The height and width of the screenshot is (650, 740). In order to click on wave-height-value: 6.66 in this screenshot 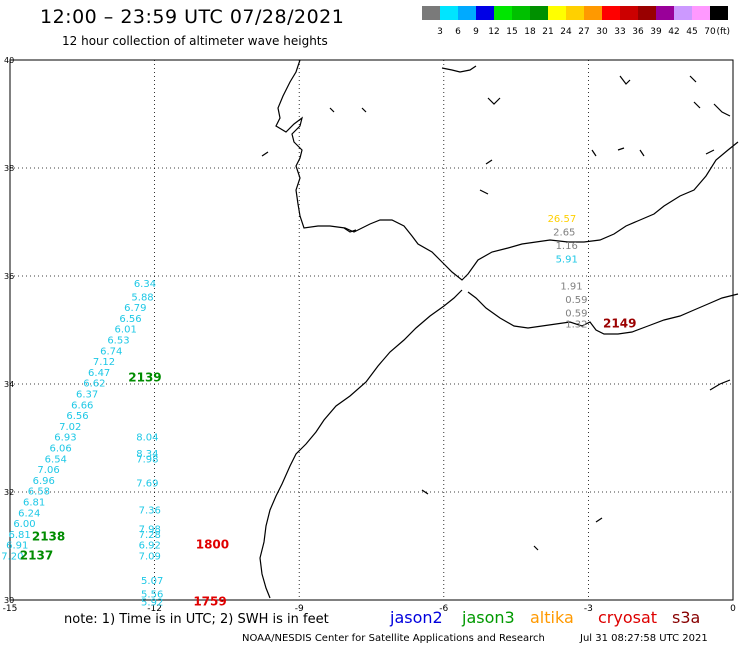, I will do `click(82, 405)`.